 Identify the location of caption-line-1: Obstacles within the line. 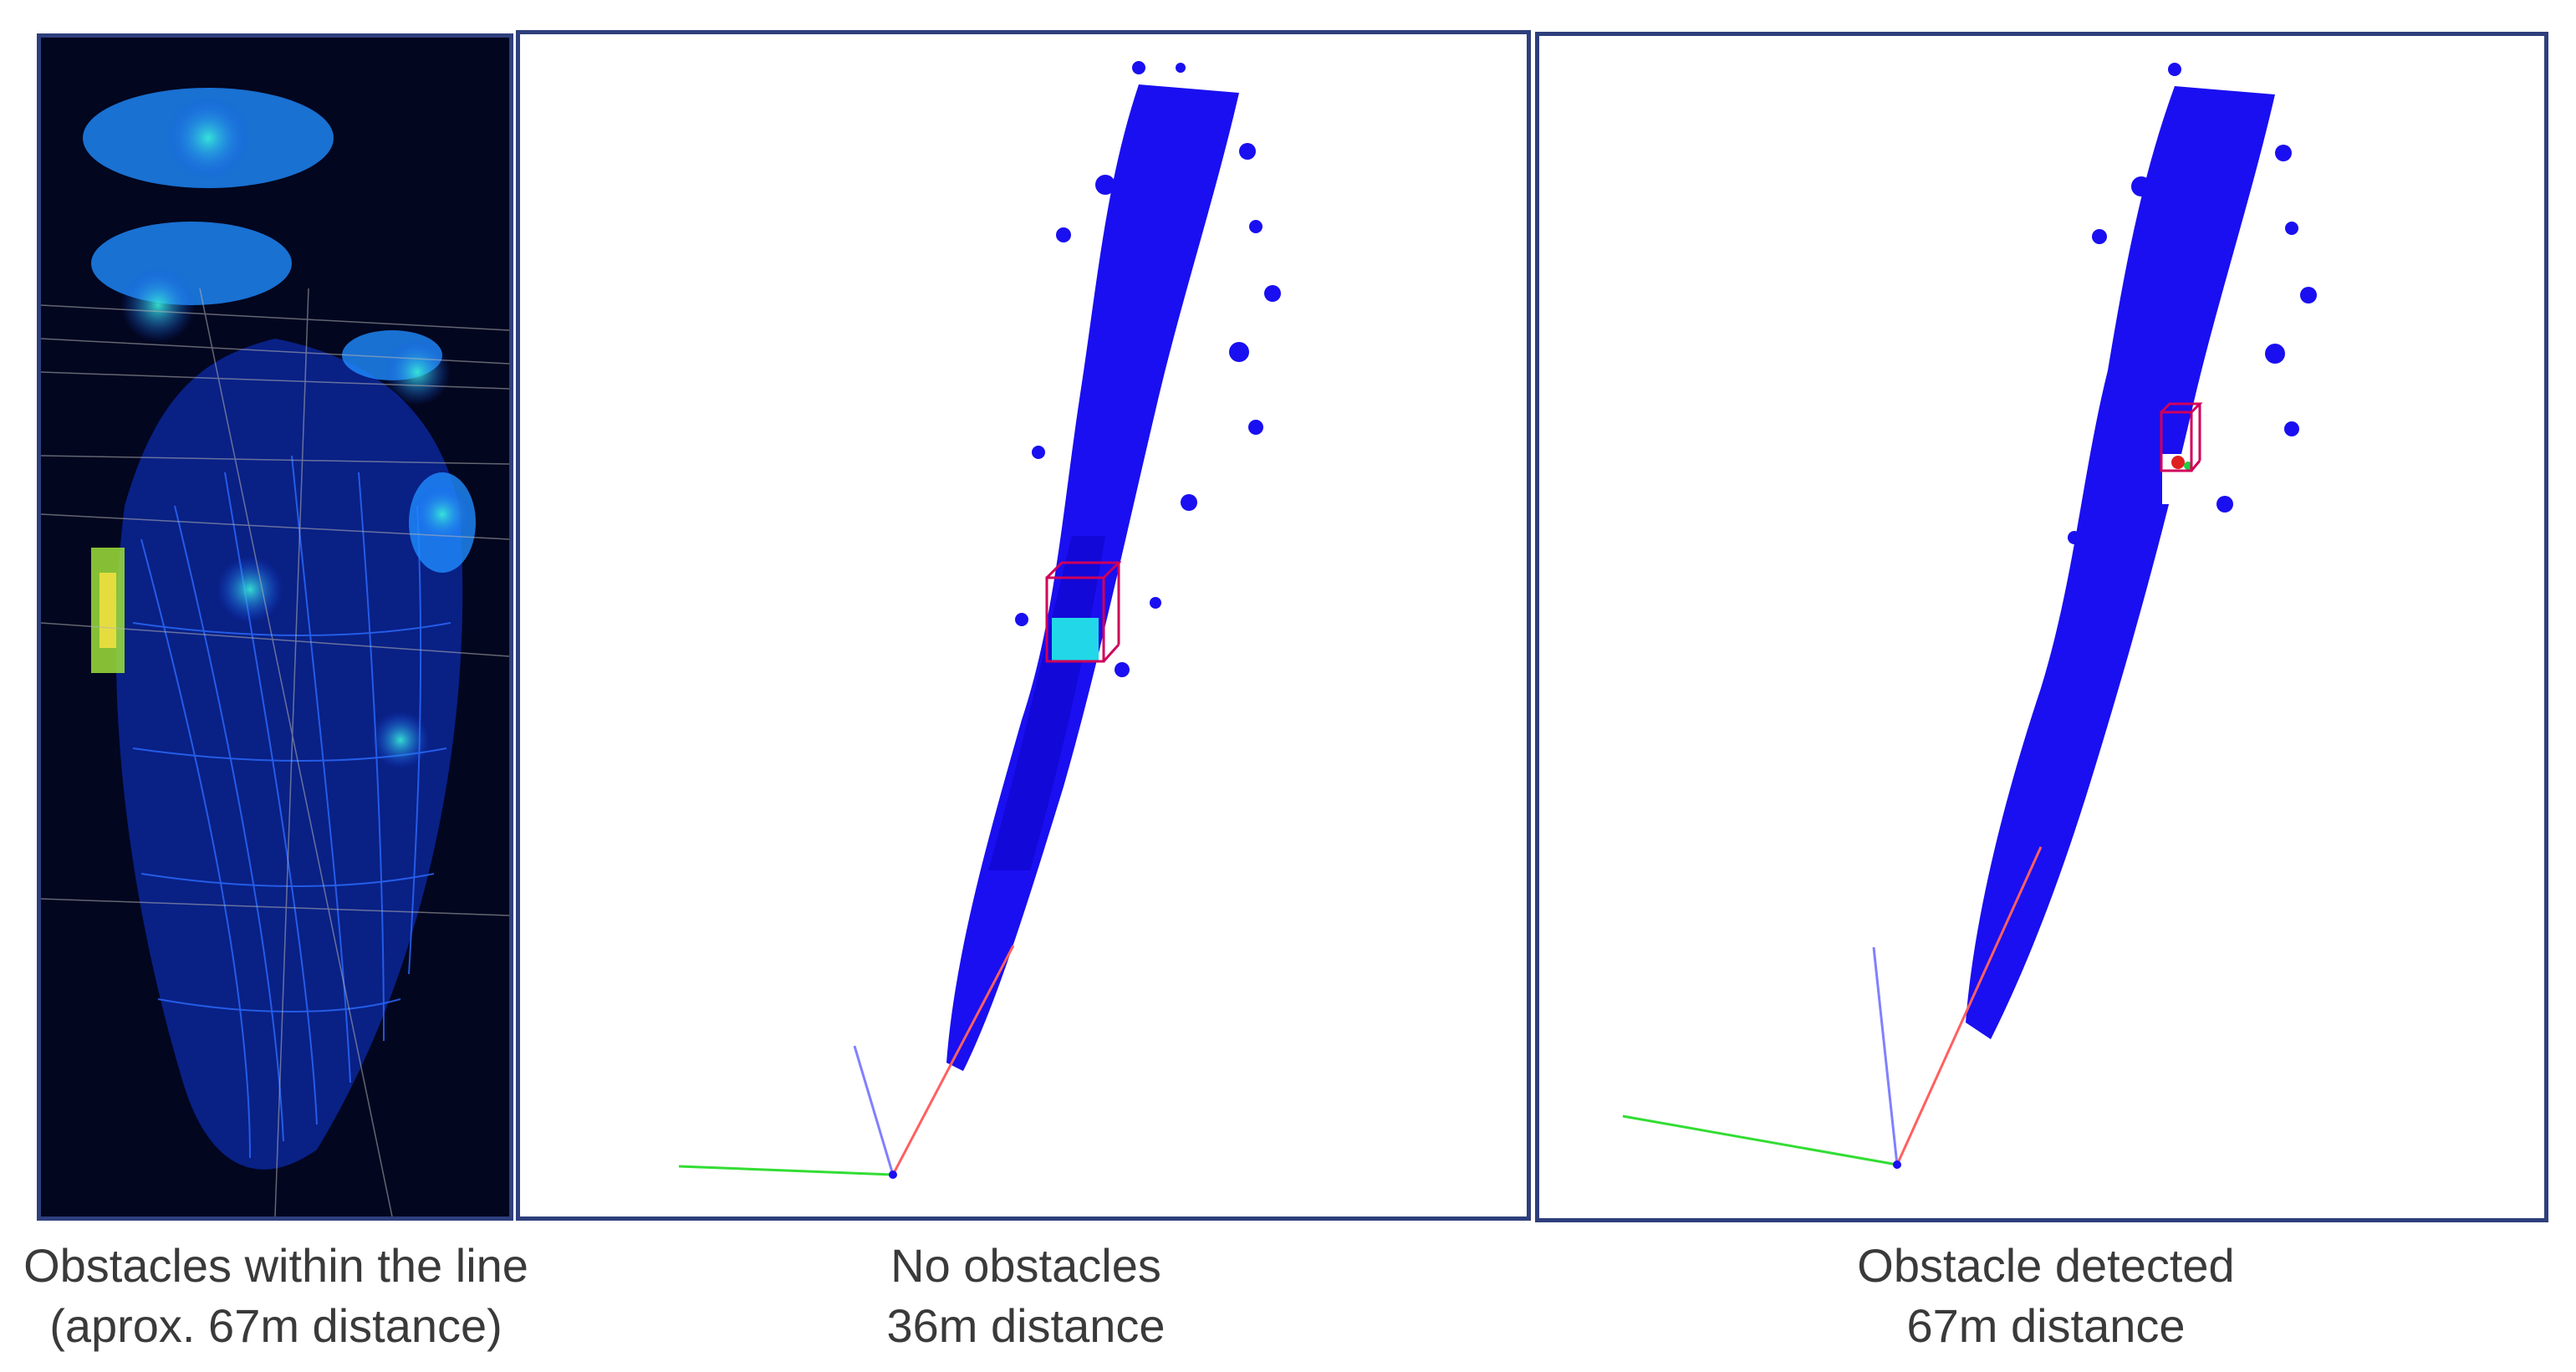
(275, 1265).